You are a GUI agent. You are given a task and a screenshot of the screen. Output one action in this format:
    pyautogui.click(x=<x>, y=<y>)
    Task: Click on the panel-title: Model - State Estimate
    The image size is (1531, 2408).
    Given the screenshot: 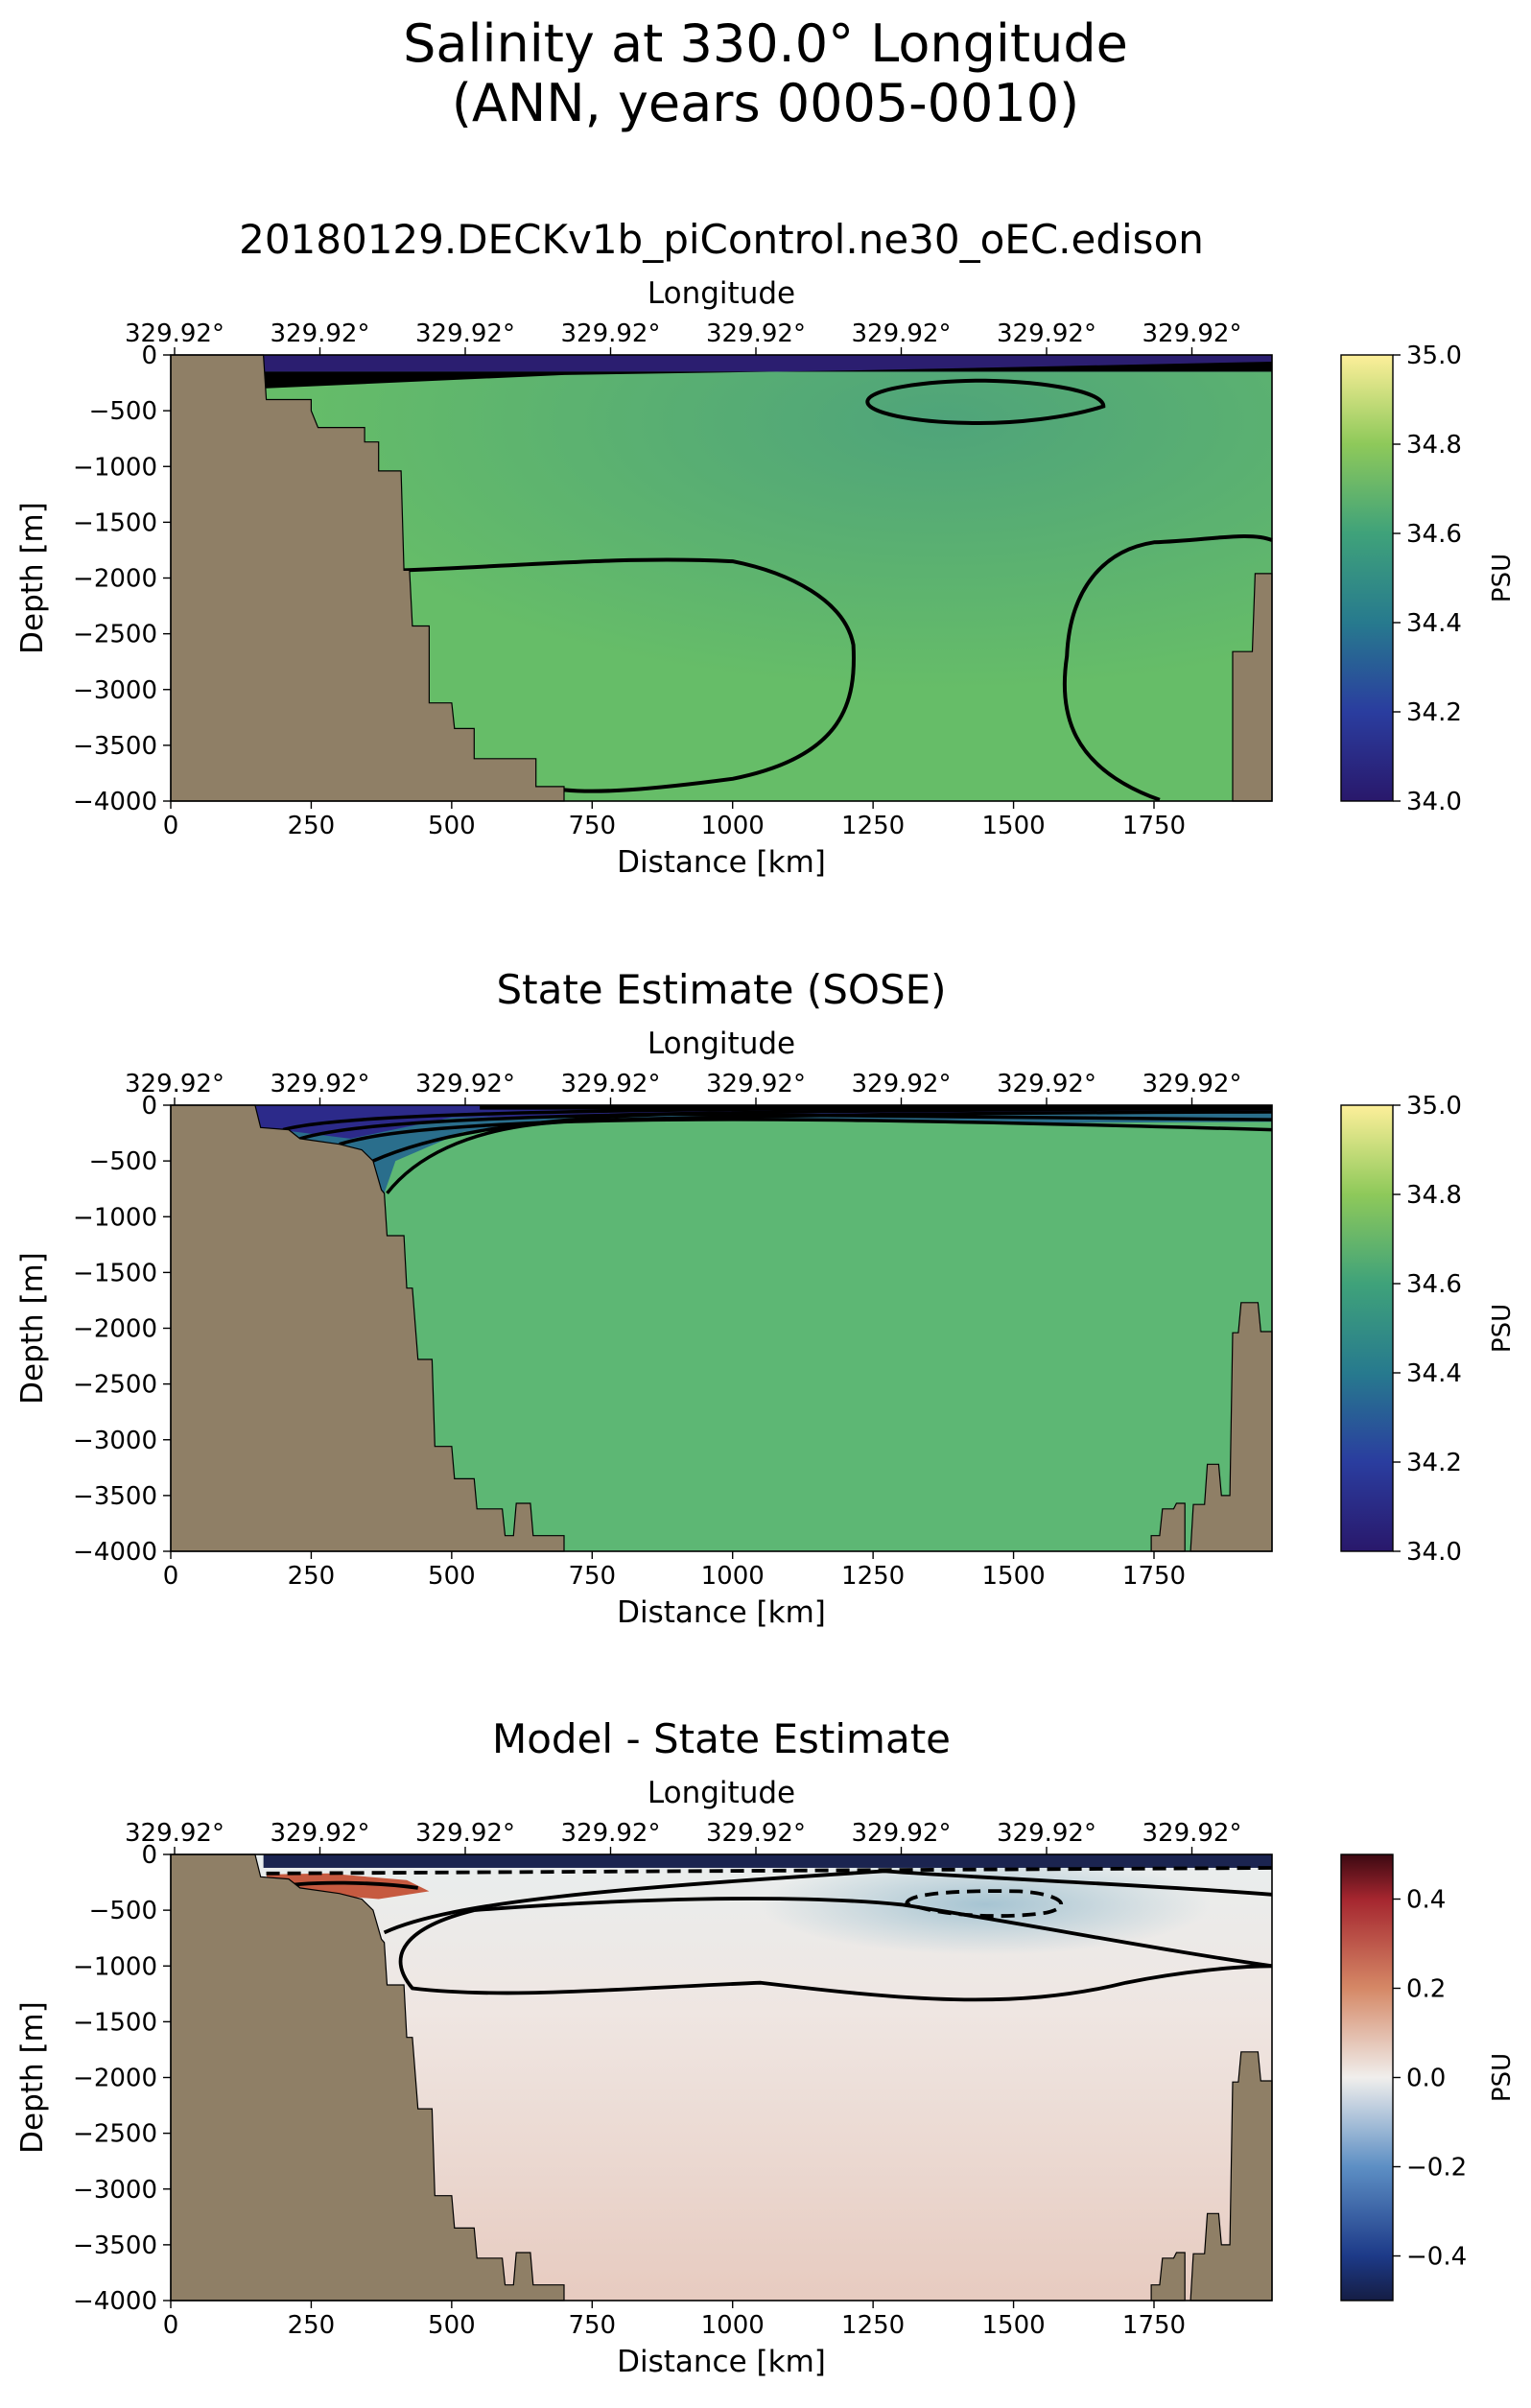 What is the action you would take?
    pyautogui.click(x=722, y=1738)
    